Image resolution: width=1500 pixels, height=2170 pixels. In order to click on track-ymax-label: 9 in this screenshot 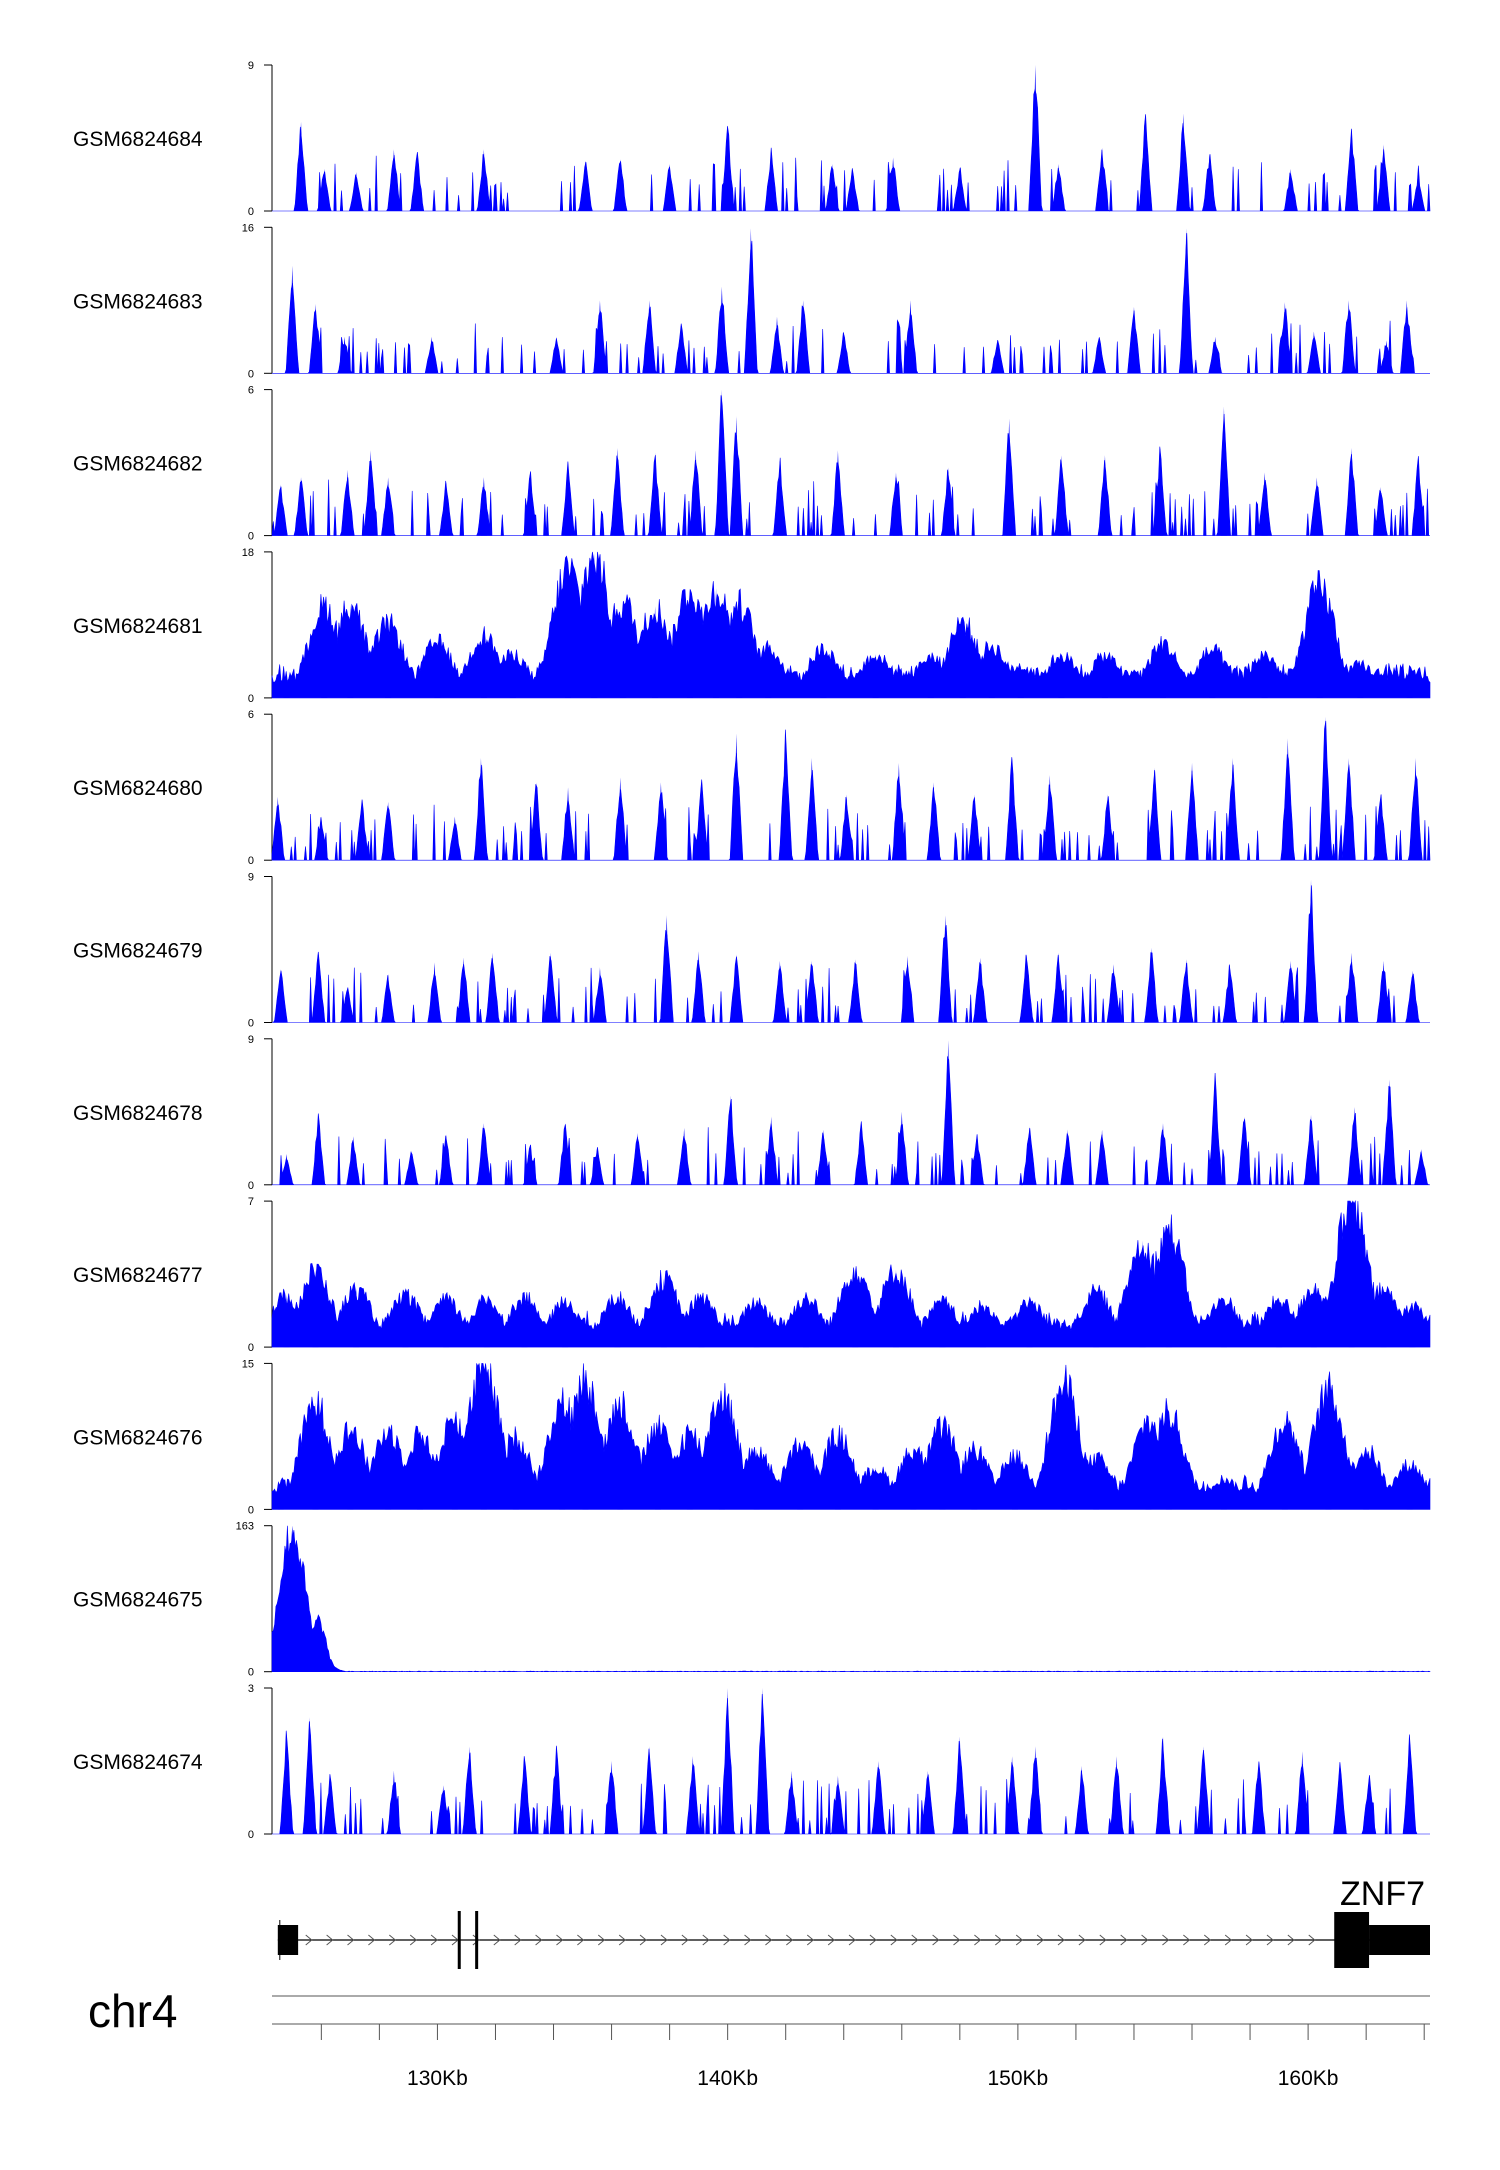, I will do `click(251, 1040)`.